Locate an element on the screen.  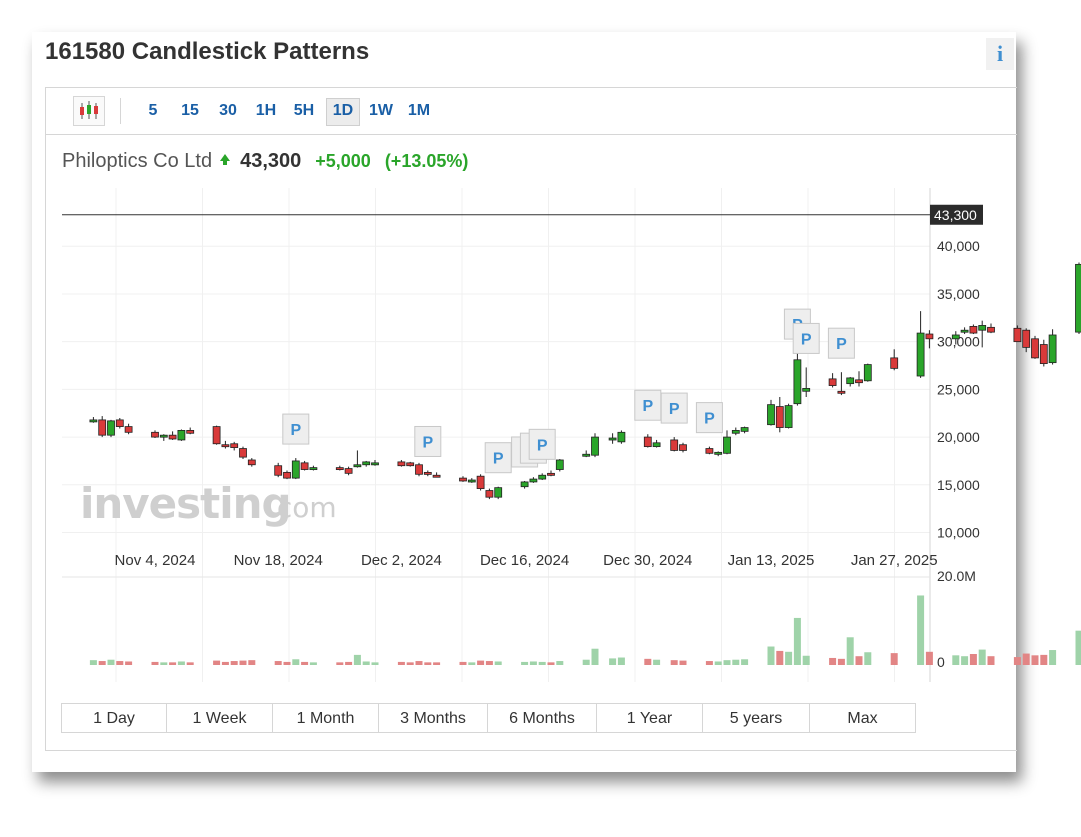
range-6-months: 6 Months is located at coordinates (542, 718).